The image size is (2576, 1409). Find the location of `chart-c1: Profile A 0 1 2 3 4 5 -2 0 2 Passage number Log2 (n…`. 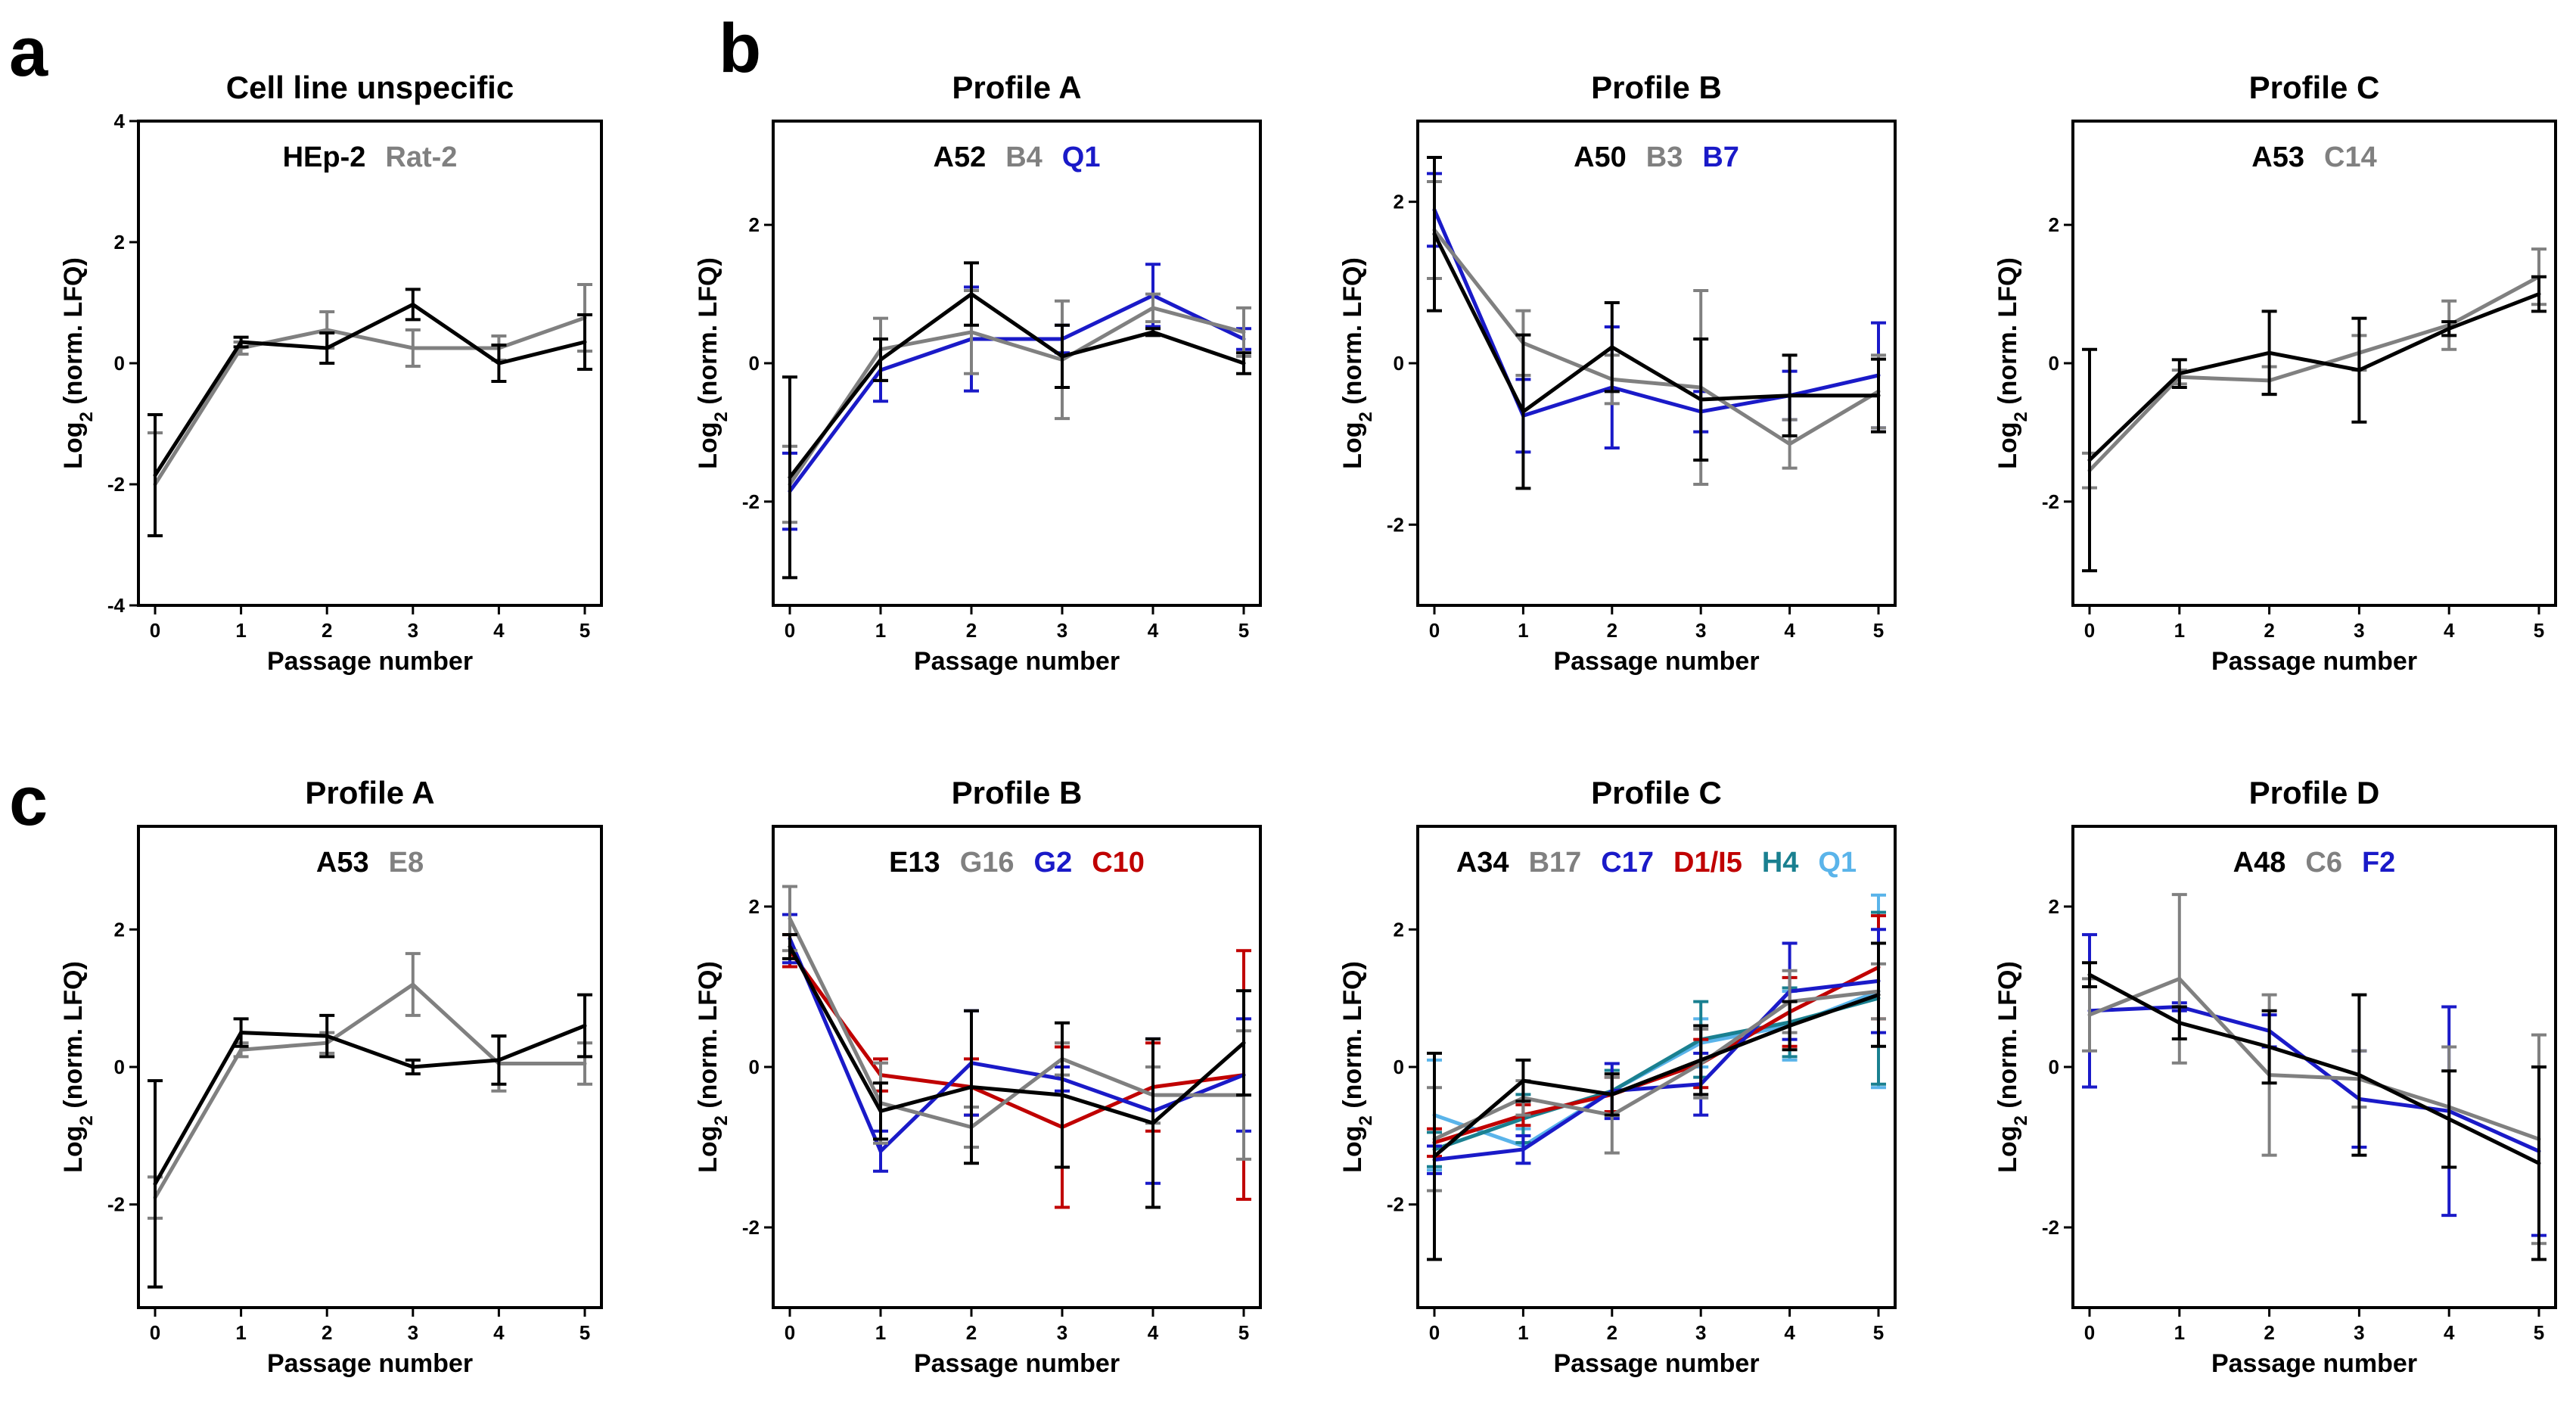

chart-c1: Profile A 0 1 2 3 4 5 -2 0 2 Passage number Log2 (n… is located at coordinates (331, 1076).